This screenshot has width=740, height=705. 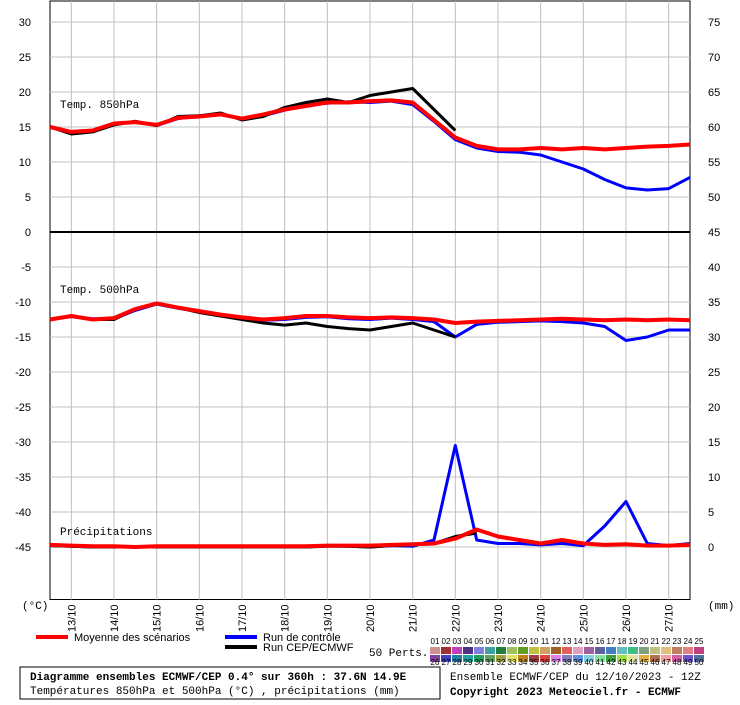 What do you see at coordinates (677, 641) in the screenshot?
I see `perturbation-label: 23` at bounding box center [677, 641].